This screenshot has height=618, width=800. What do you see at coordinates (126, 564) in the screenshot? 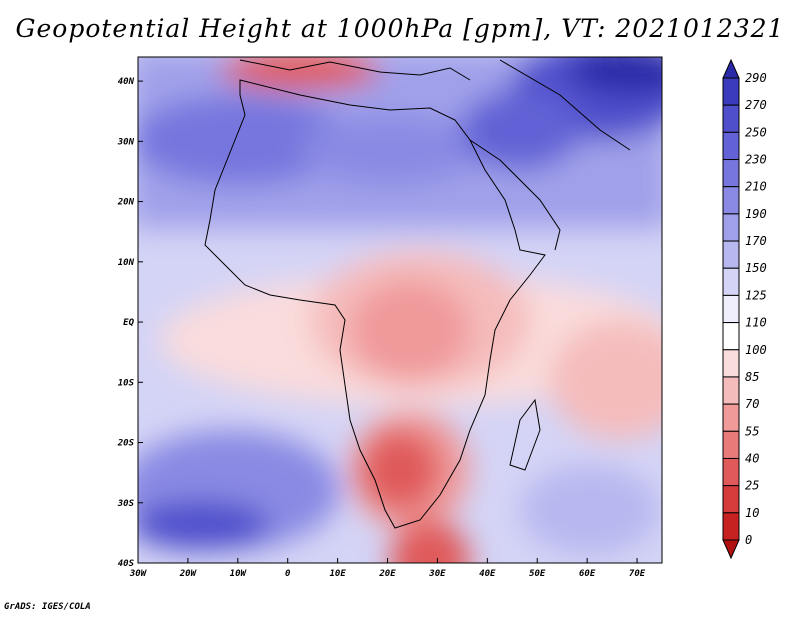
I see `lat-label: 40S` at bounding box center [126, 564].